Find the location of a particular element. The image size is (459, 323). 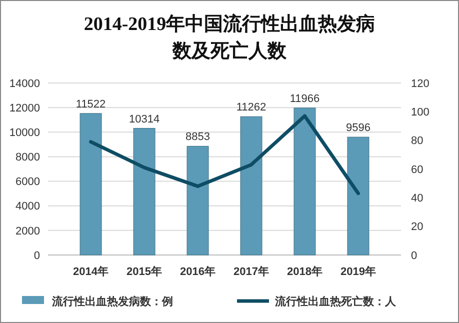

y-tick-label: 4000 is located at coordinates (28, 206).